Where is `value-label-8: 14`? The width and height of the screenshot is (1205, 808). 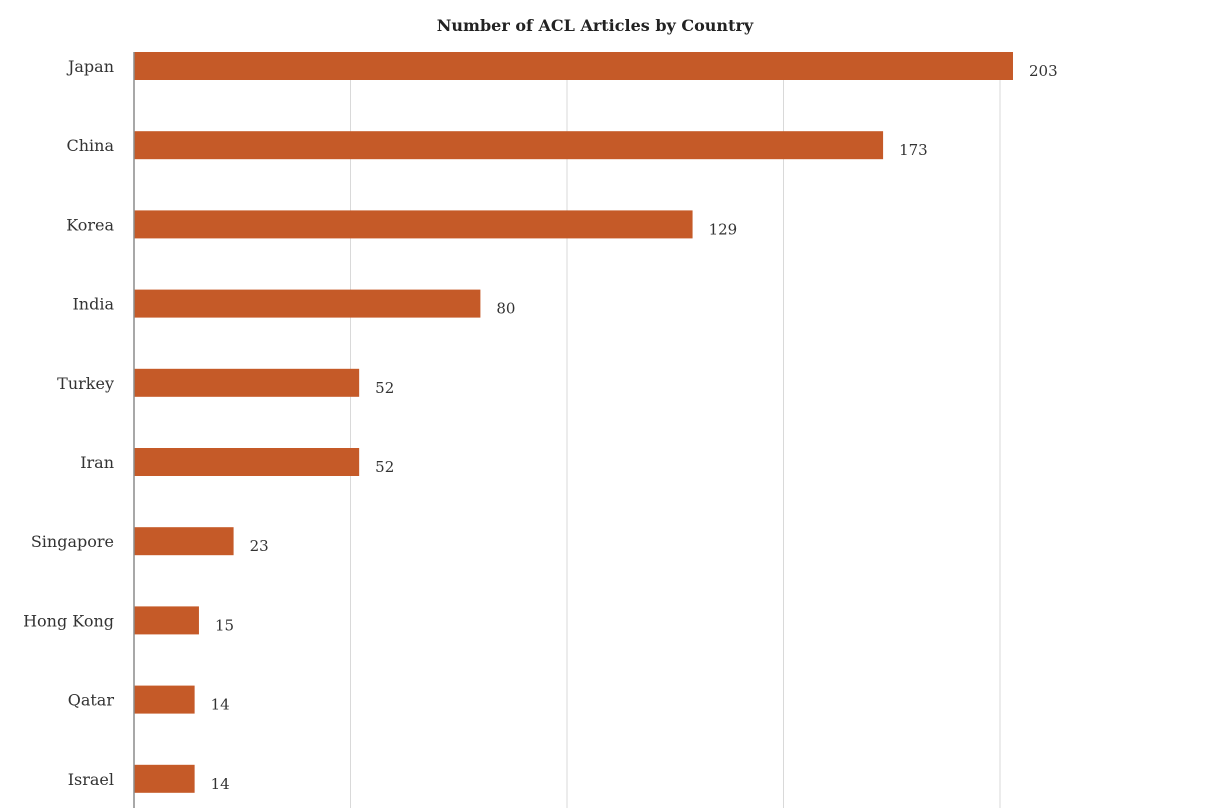 value-label-8: 14 is located at coordinates (220, 705).